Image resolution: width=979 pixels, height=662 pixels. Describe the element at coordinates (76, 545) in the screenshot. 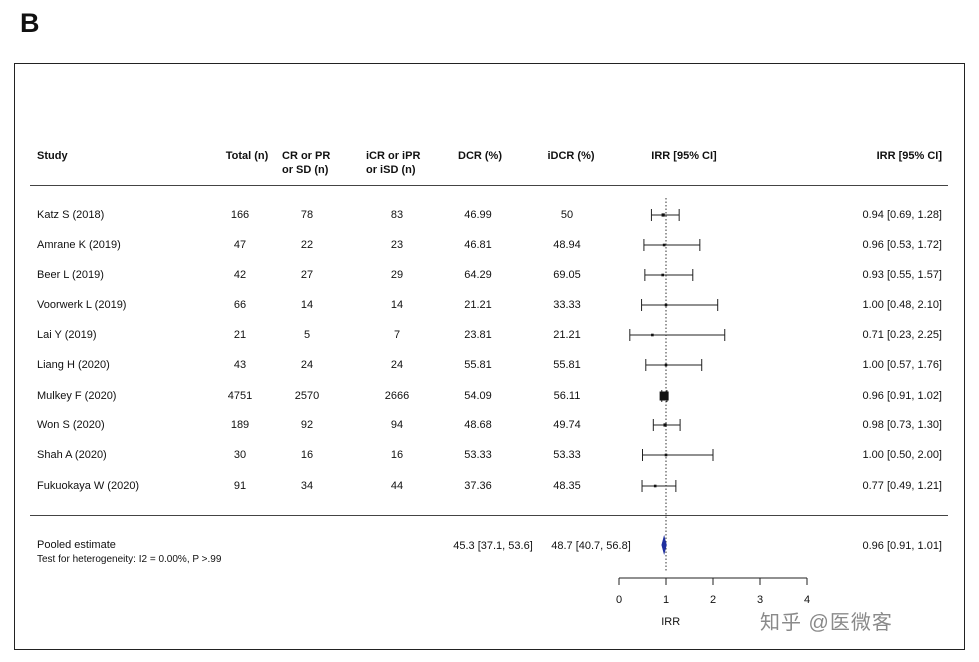

I see `pooled-label: Pooled estimate` at that location.